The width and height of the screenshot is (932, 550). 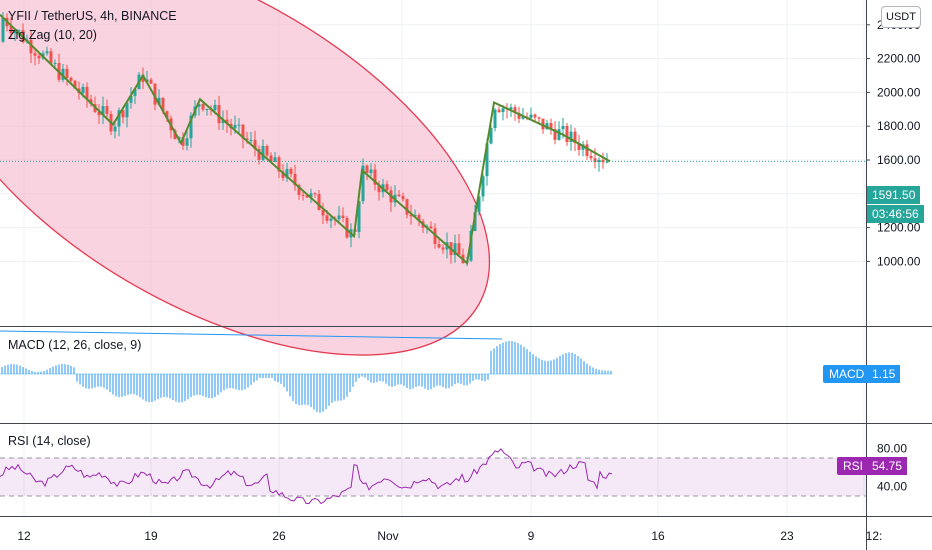 What do you see at coordinates (151, 536) in the screenshot?
I see `time-axis-label: 19` at bounding box center [151, 536].